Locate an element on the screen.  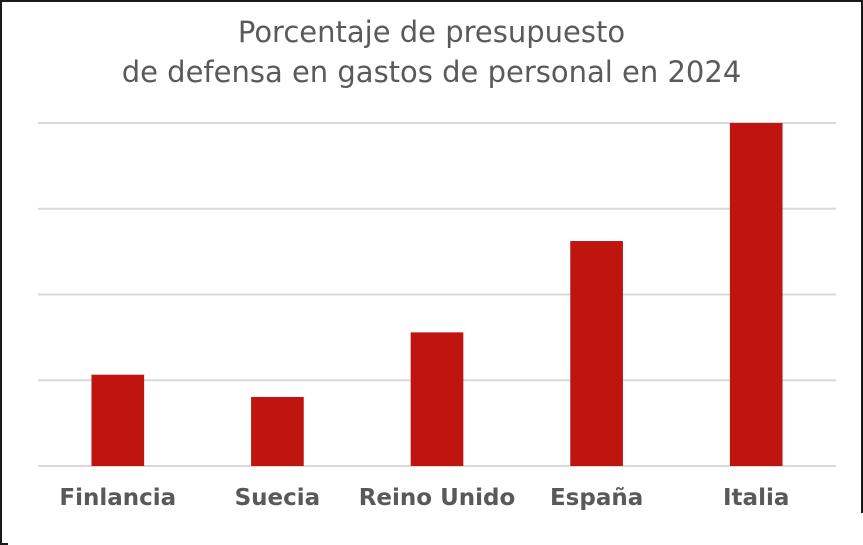
bar-suecia is located at coordinates (277, 431).